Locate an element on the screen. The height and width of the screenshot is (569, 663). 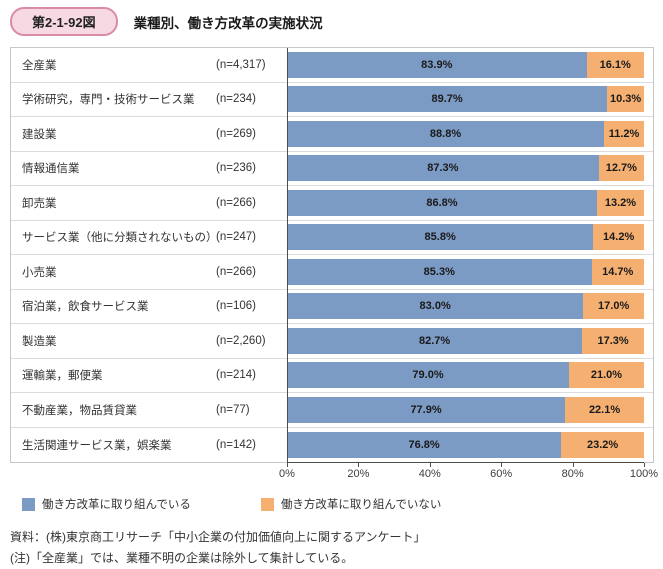
chart-row: 生活関連サービス業，娯楽業 (n=142) 76.8% 23.2% is located at coordinates (332, 445).